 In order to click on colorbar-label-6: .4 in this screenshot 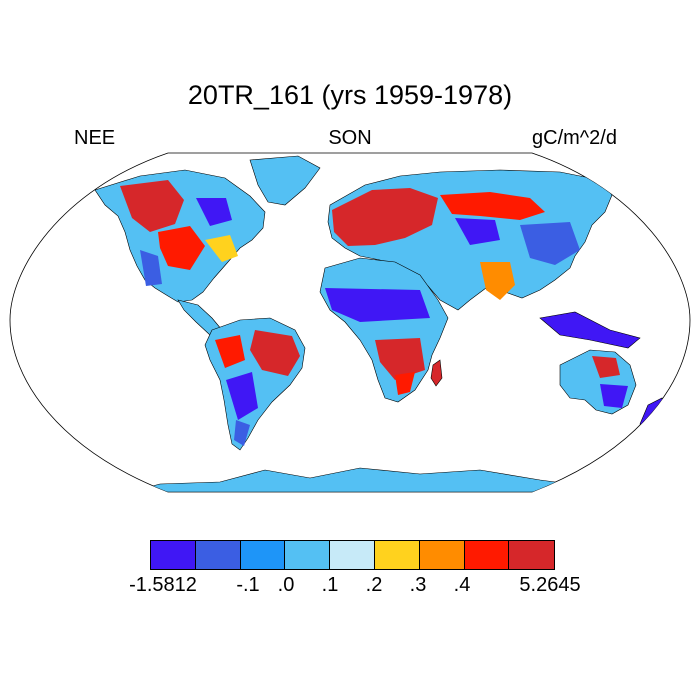, I will do `click(462, 585)`.